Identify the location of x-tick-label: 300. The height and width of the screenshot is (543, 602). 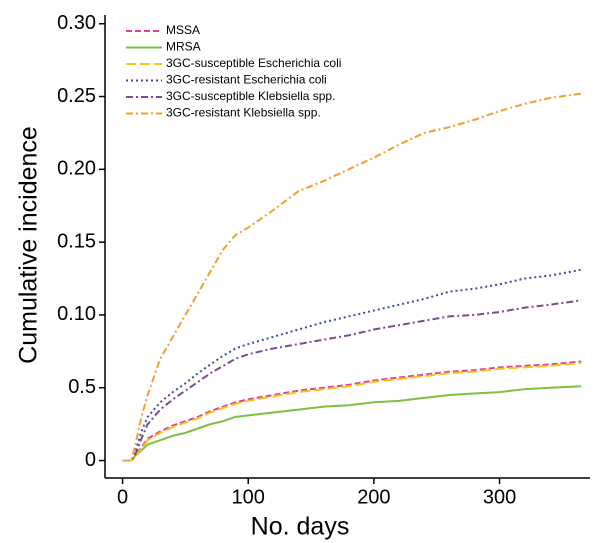
(499, 497).